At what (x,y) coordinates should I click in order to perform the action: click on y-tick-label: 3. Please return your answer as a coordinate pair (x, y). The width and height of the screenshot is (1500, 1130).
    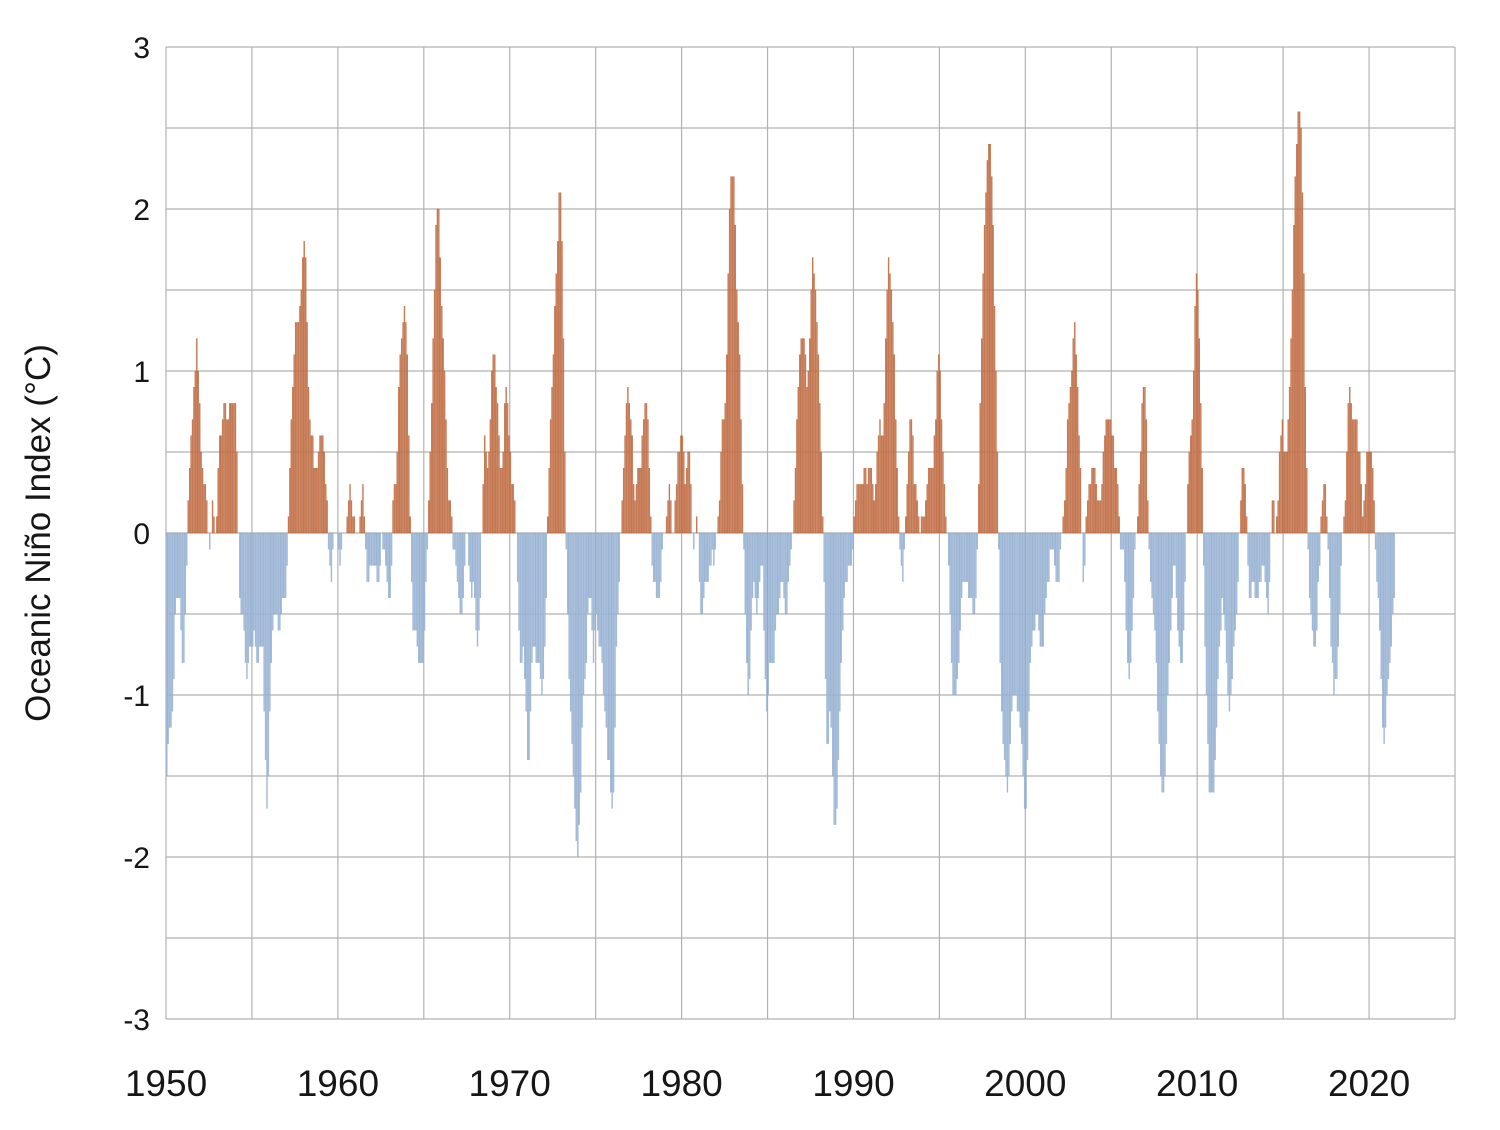
    Looking at the image, I should click on (141, 48).